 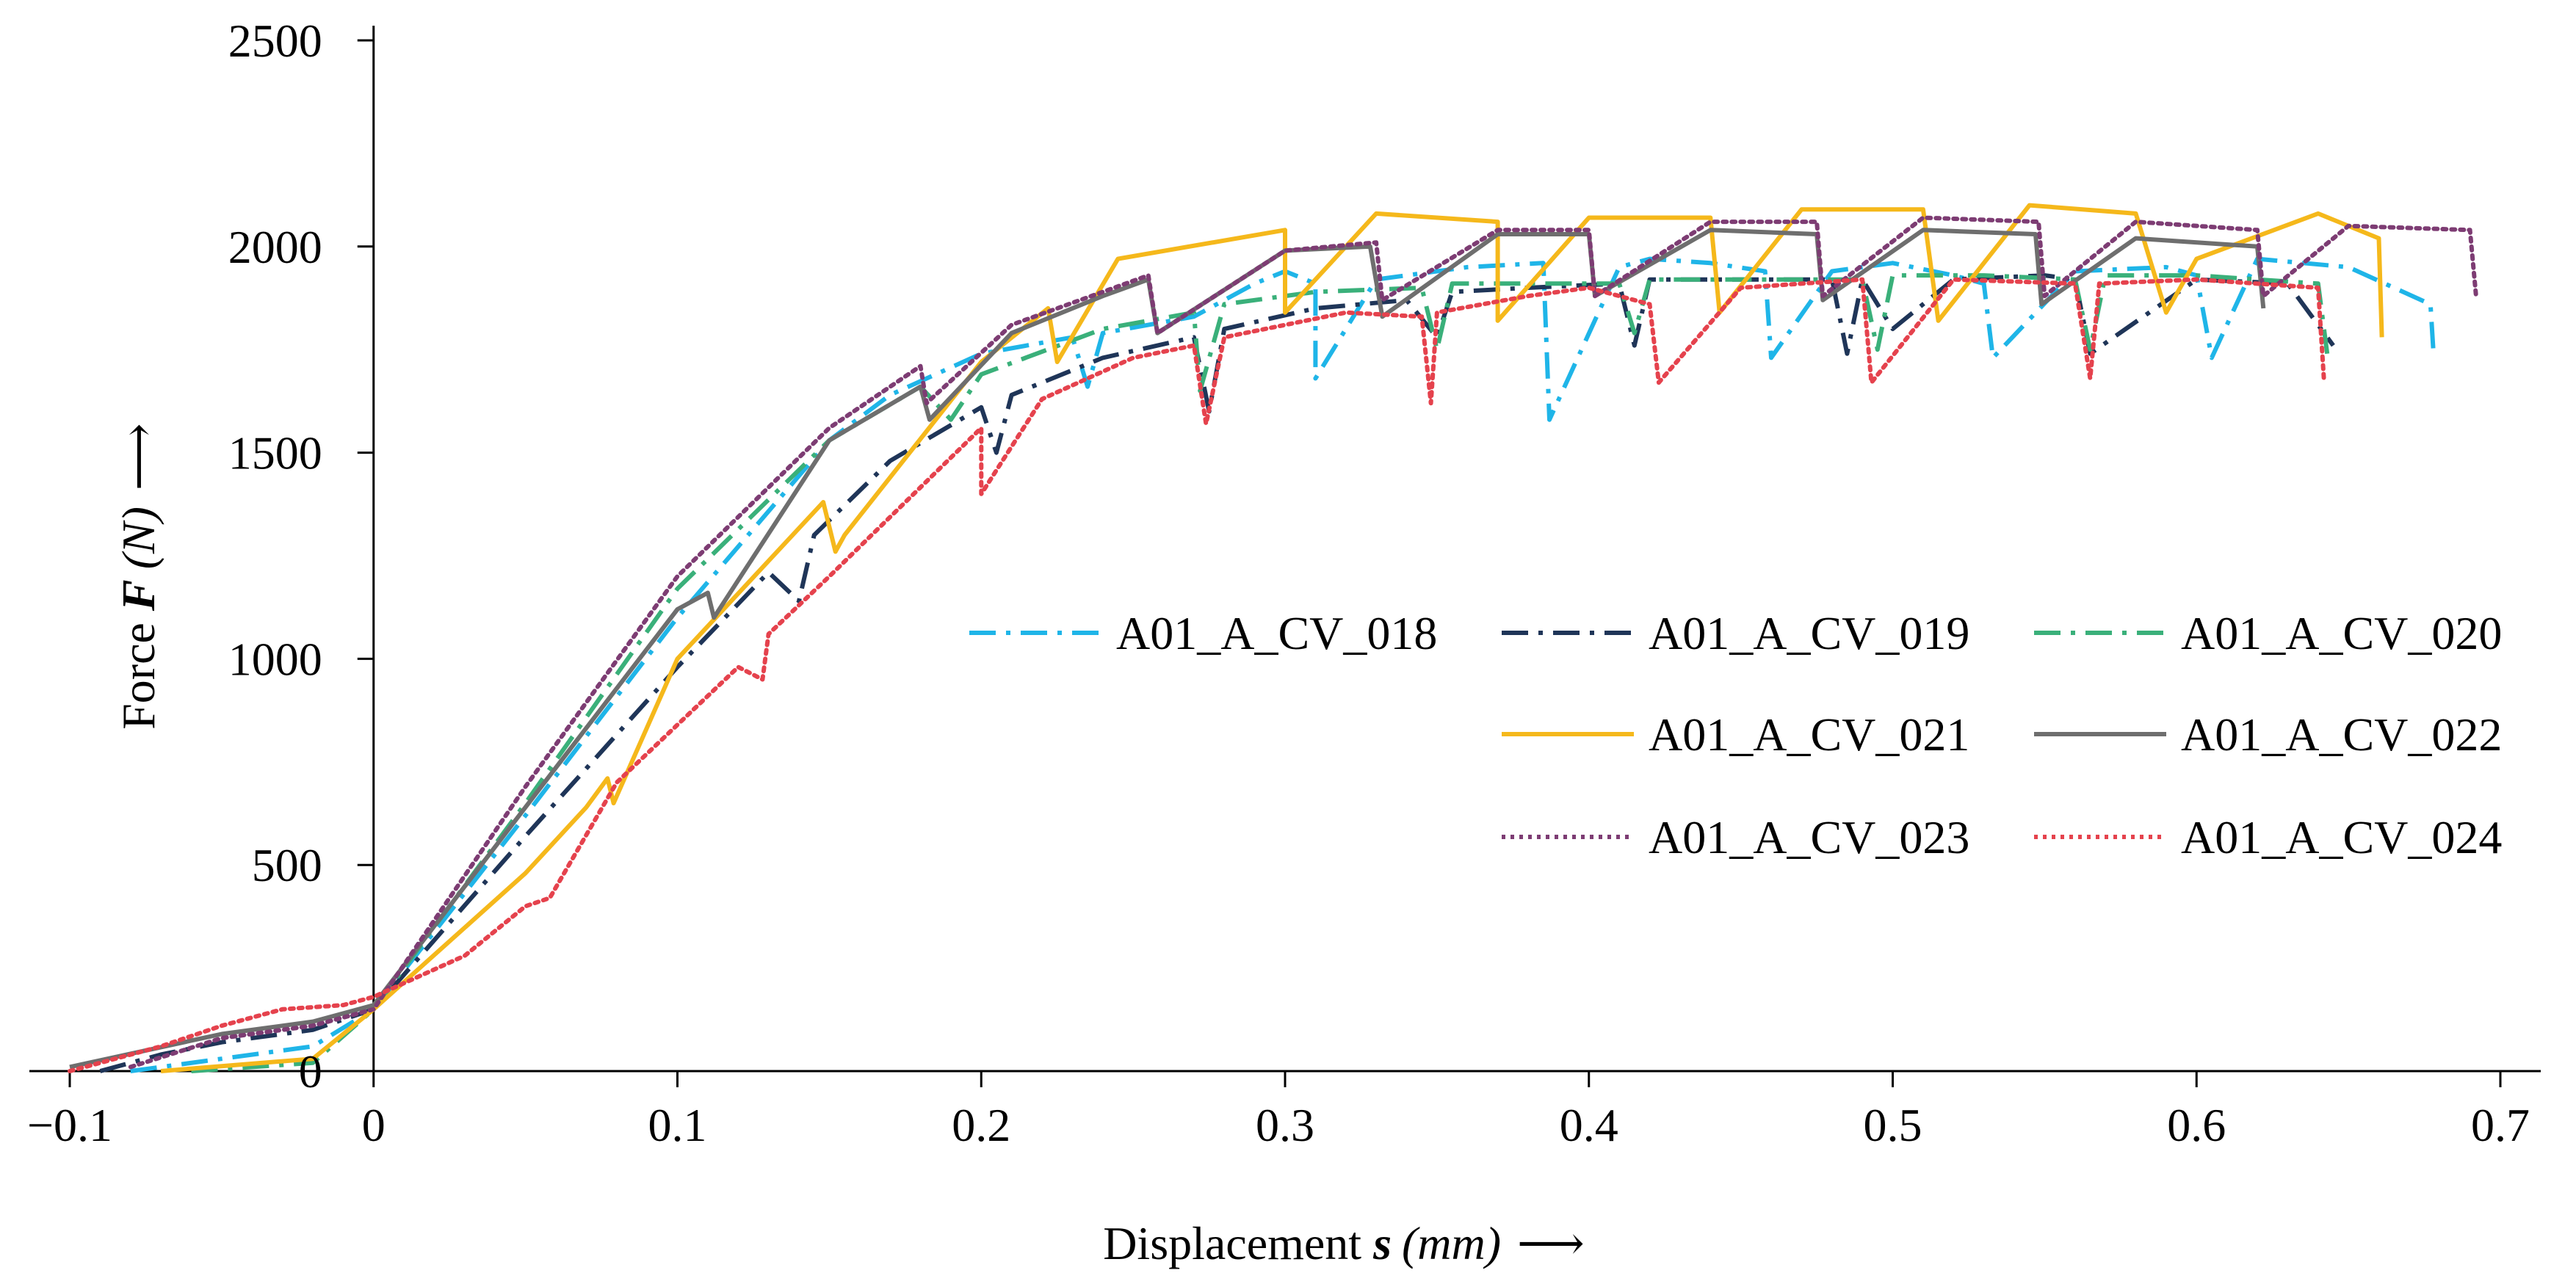 What do you see at coordinates (2341, 633) in the screenshot?
I see `legend-label: A01_A_CV_020` at bounding box center [2341, 633].